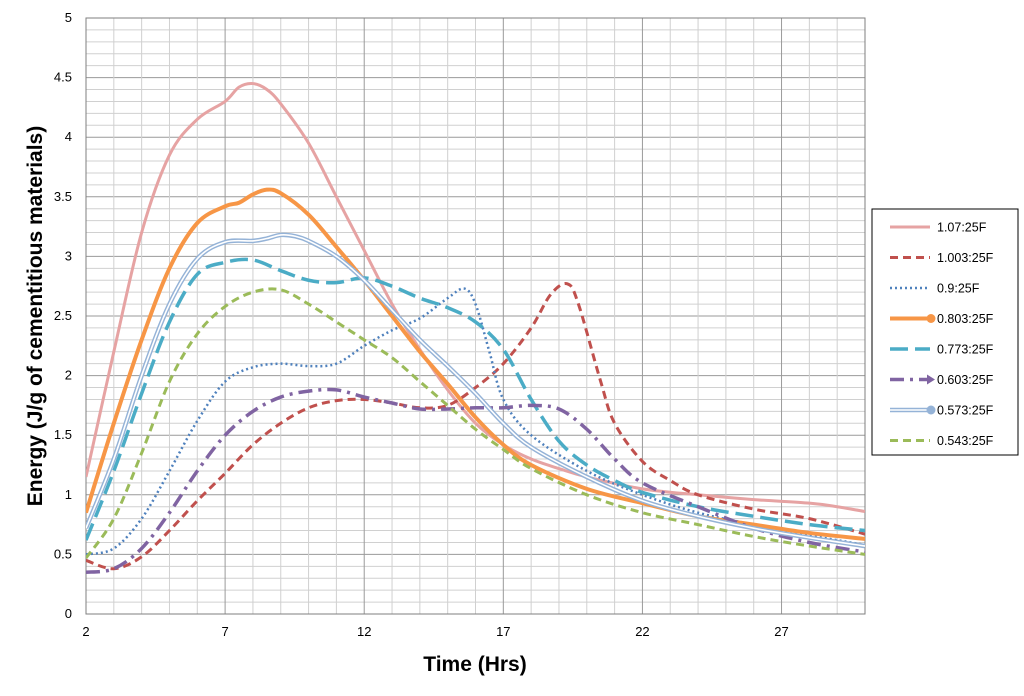 The height and width of the screenshot is (696, 1024). Describe the element at coordinates (224, 631) in the screenshot. I see `x-tick-label: 7` at that location.